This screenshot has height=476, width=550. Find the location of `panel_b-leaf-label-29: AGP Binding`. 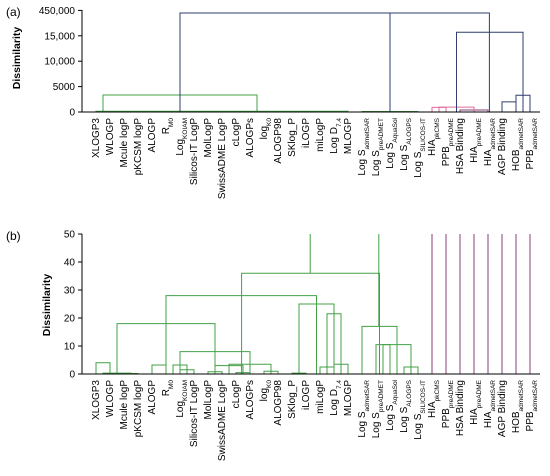

panel_b-leaf-label-29: AGP Binding is located at coordinates (502, 408).